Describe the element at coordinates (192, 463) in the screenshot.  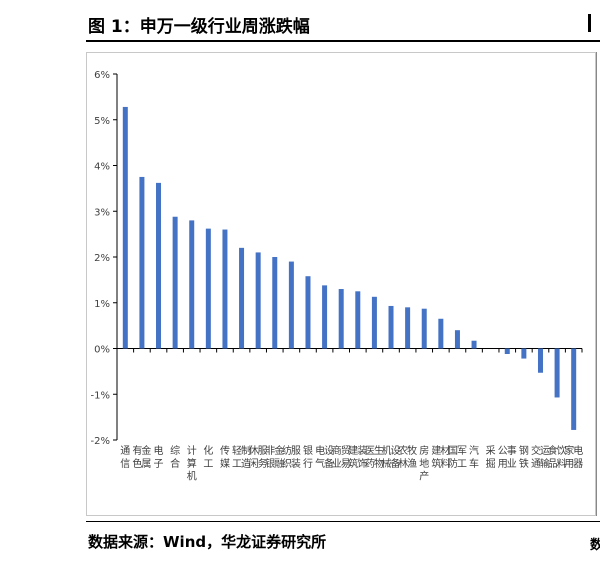
I see `x-category-label: 计算机` at that location.